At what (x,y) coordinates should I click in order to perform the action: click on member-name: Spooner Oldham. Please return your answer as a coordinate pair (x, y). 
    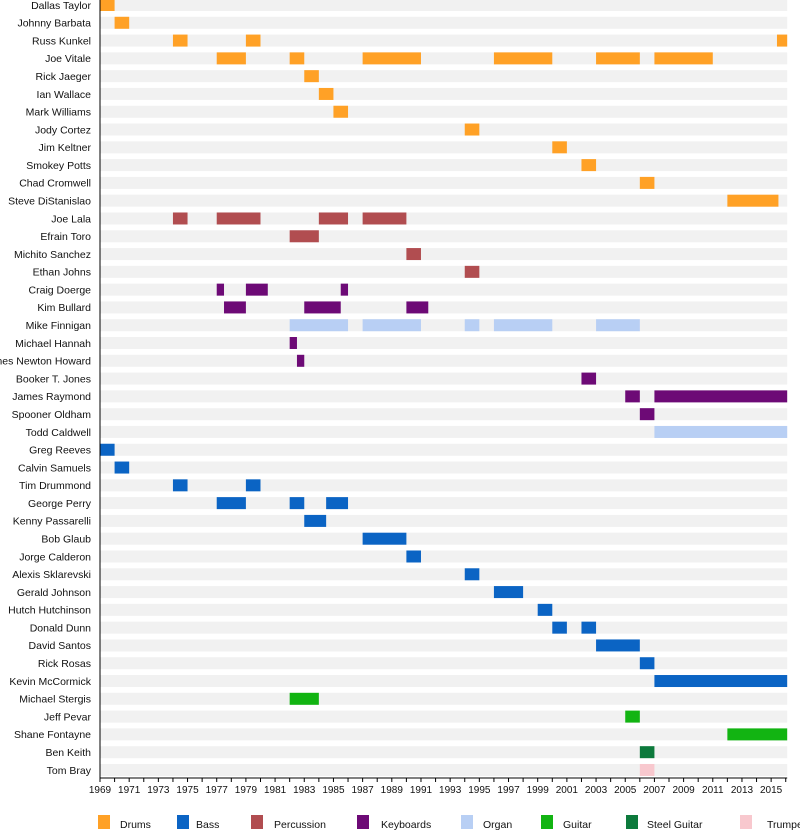
    Looking at the image, I should click on (52, 415).